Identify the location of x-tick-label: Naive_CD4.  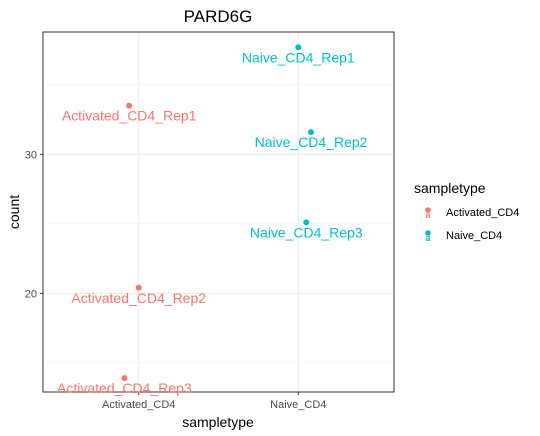
(298, 405).